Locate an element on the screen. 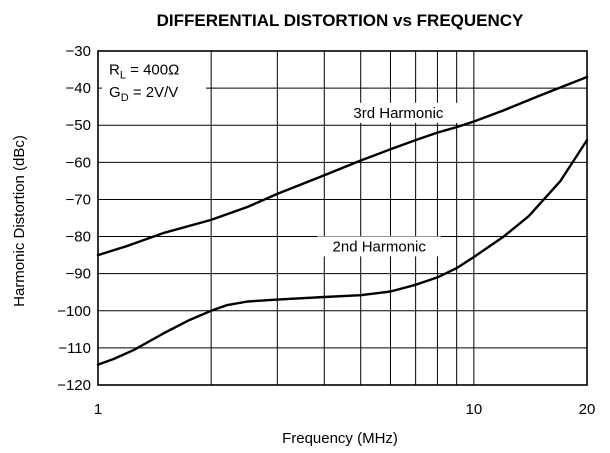  y-tick-label: −120 is located at coordinates (74, 385).